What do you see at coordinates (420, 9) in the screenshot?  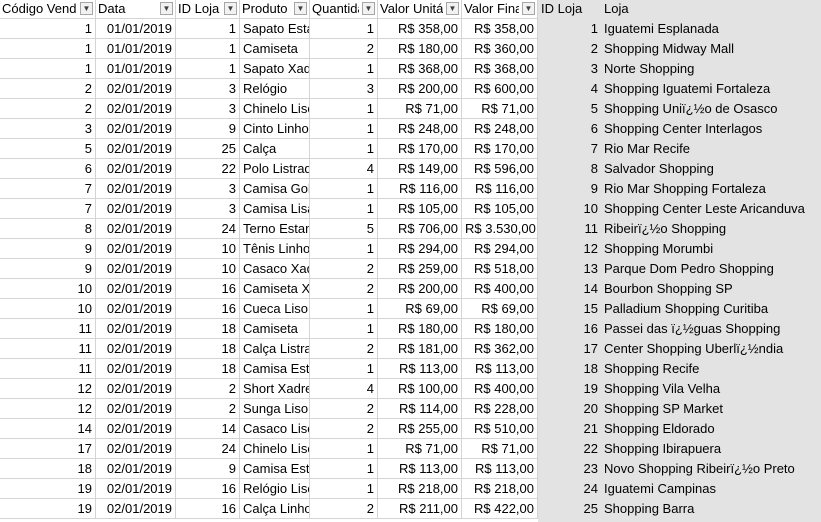 I see `header-valor-unitario: Valor Unitário▼` at bounding box center [420, 9].